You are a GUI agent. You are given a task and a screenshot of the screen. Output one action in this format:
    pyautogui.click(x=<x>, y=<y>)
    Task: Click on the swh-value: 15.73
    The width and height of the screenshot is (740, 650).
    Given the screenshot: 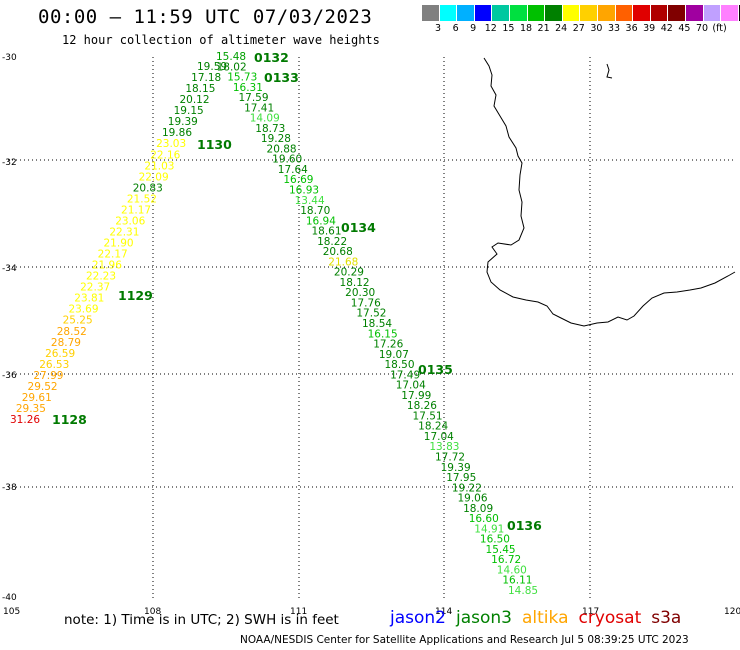 What is the action you would take?
    pyautogui.click(x=242, y=78)
    